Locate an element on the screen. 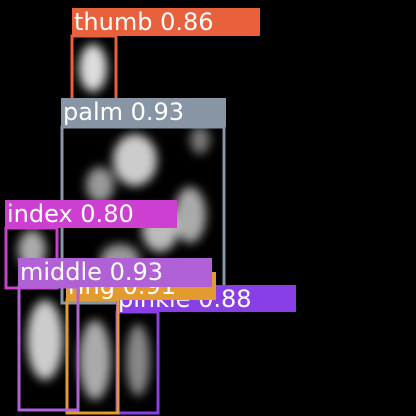 The height and width of the screenshot is (416, 416). detection-label: middle 0.93 is located at coordinates (91, 272).